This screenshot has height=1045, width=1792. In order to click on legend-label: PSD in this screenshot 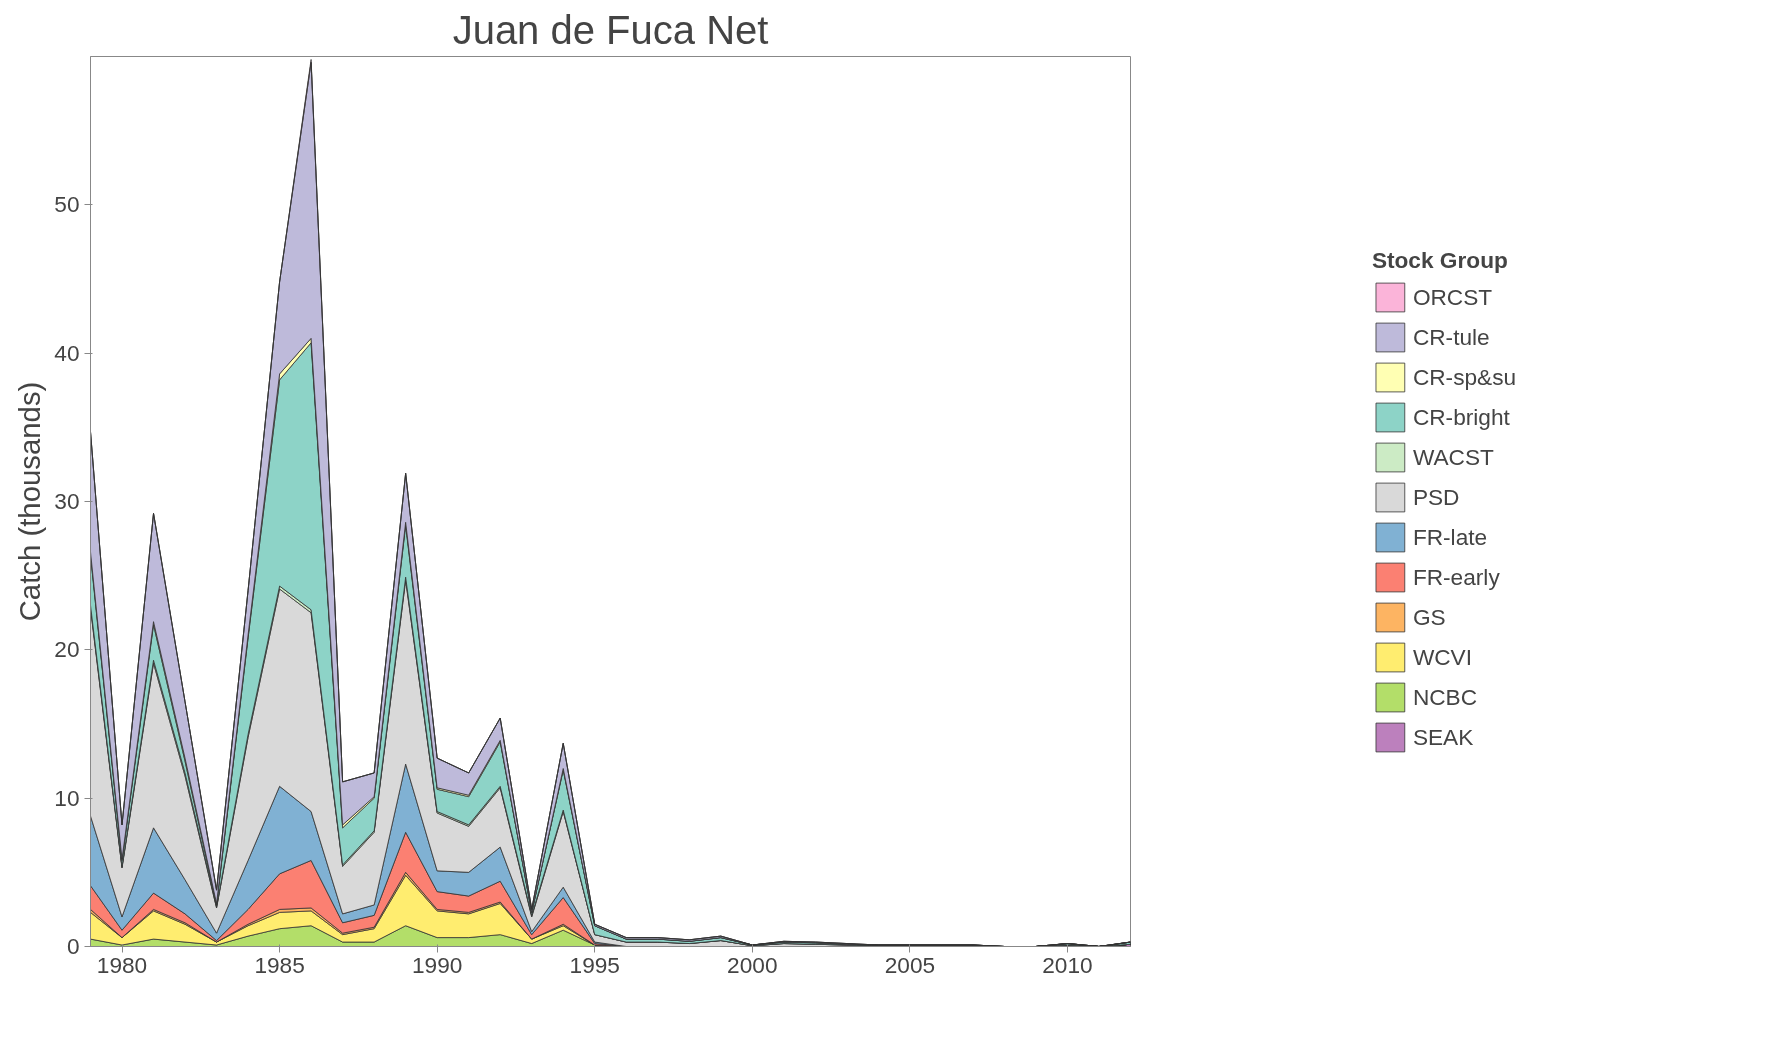, I will do `click(1436, 497)`.